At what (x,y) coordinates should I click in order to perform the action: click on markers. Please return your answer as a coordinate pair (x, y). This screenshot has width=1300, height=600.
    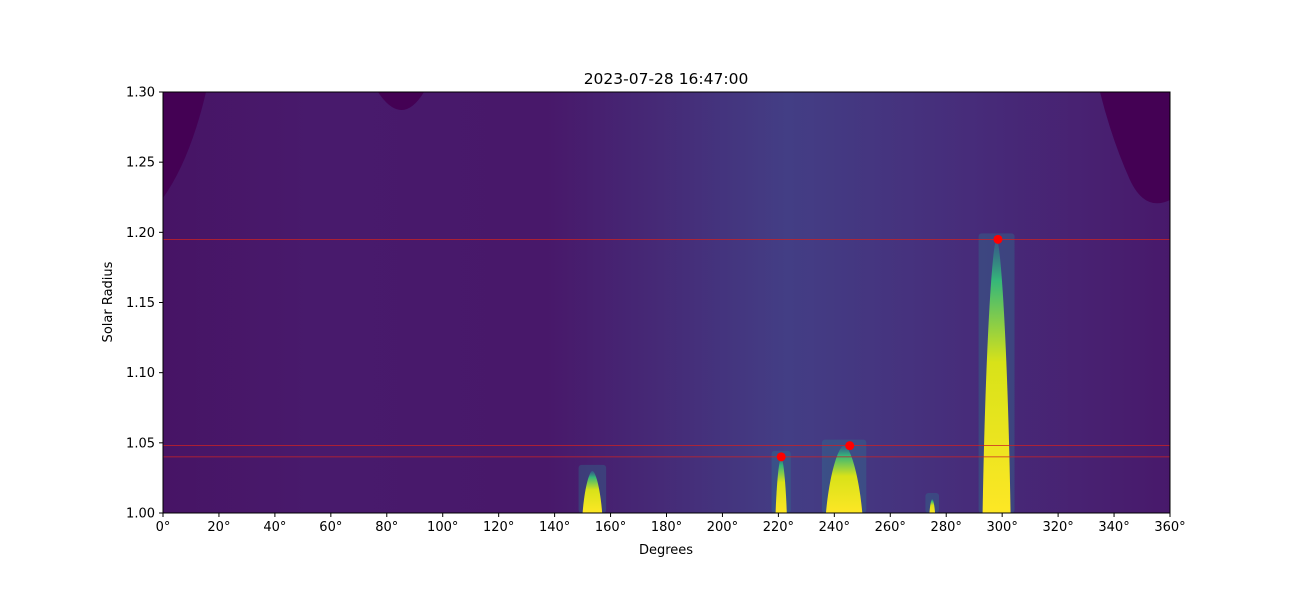
    Looking at the image, I should click on (889, 348).